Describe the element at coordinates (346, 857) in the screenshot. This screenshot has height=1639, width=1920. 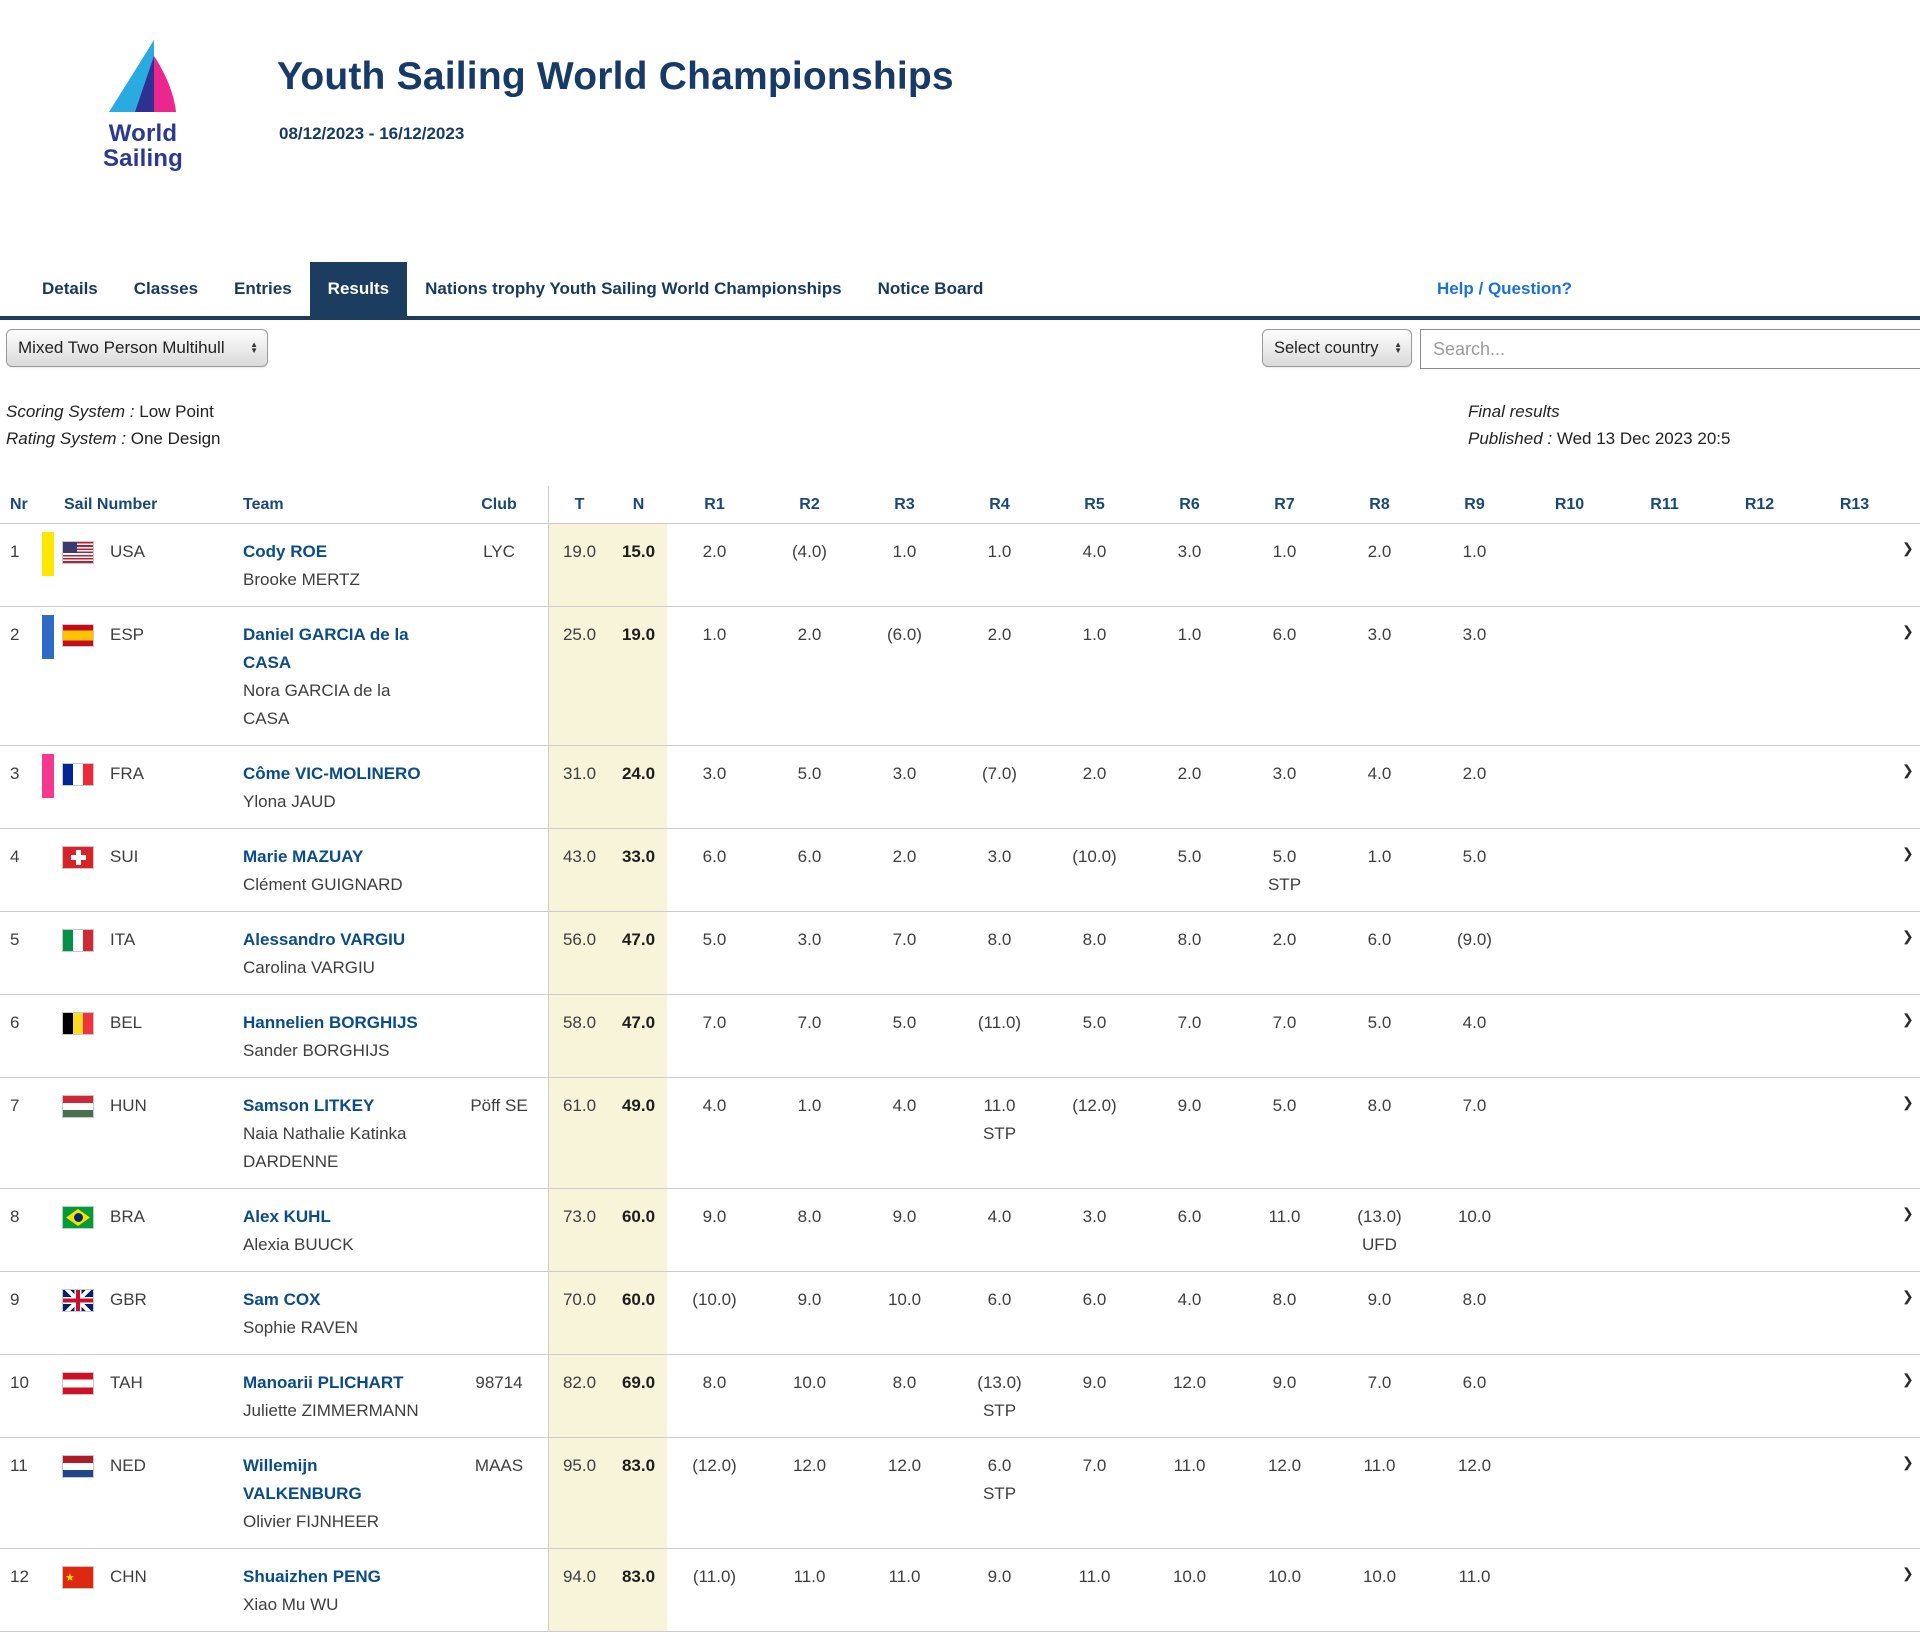
I see `skipper-name-link: Marie MAZUAY` at that location.